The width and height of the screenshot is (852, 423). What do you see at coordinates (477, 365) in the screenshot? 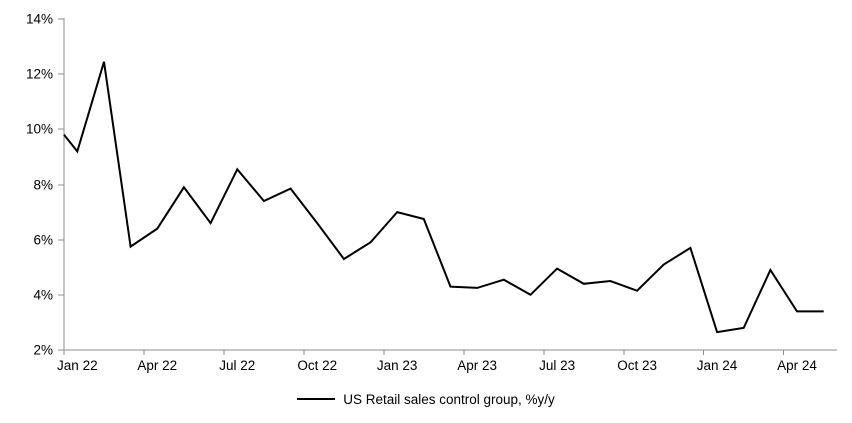
I see `x-tick-label: Apr 23` at bounding box center [477, 365].